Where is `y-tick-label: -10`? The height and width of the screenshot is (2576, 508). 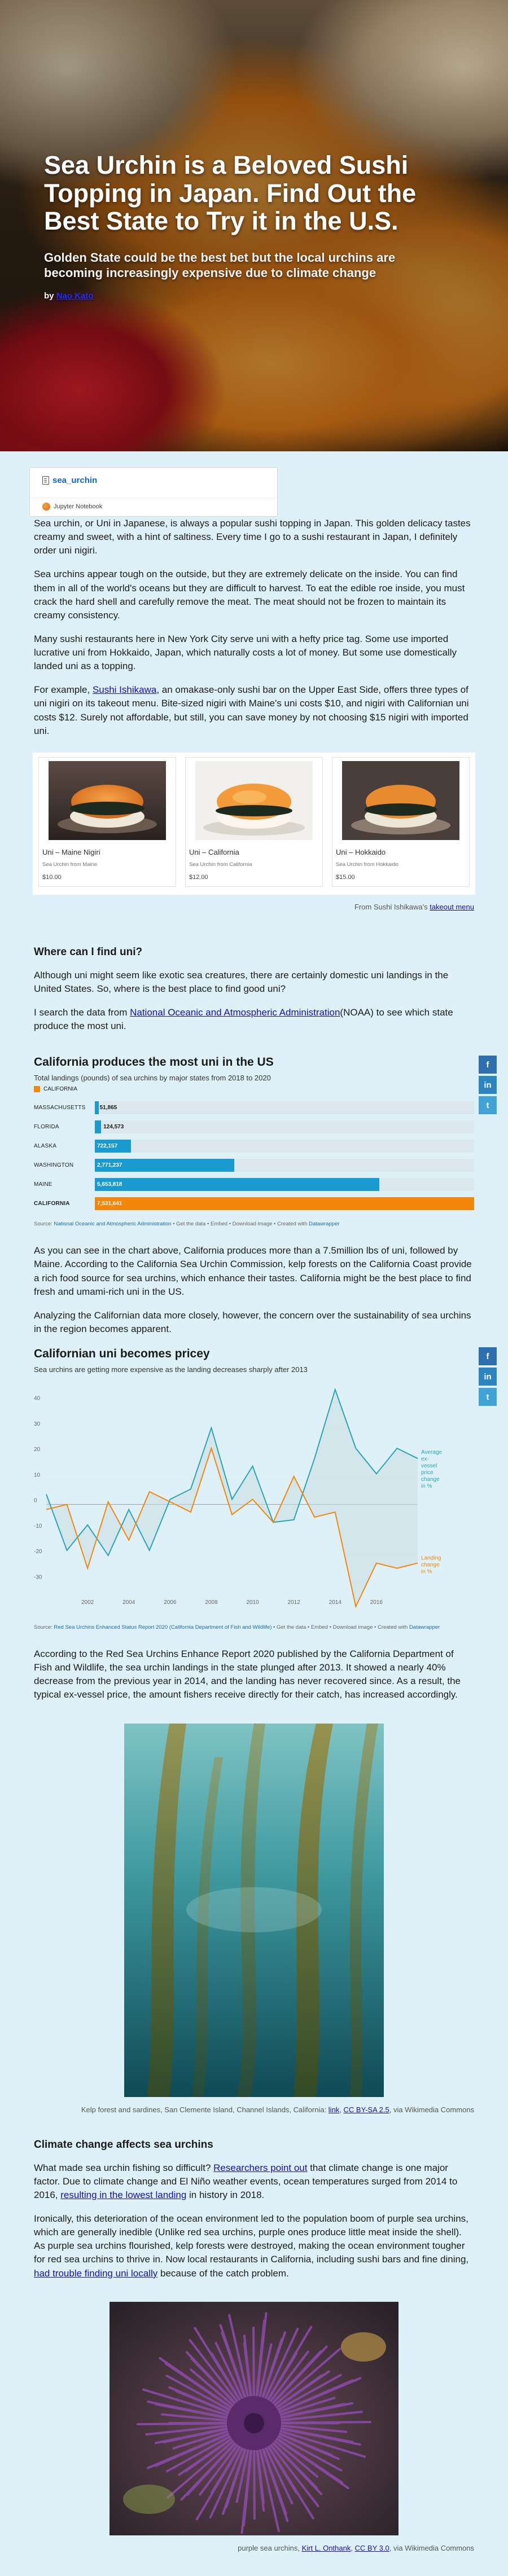 y-tick-label: -10 is located at coordinates (38, 1526).